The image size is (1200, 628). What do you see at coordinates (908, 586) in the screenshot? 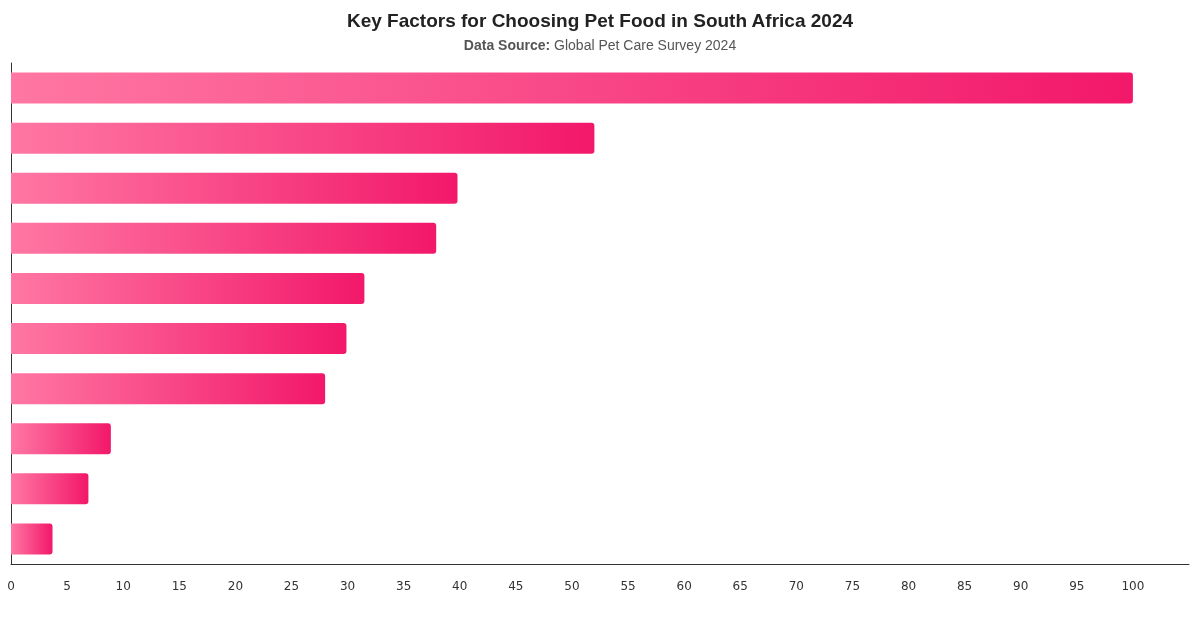
I see `x-tick-label: 80` at bounding box center [908, 586].